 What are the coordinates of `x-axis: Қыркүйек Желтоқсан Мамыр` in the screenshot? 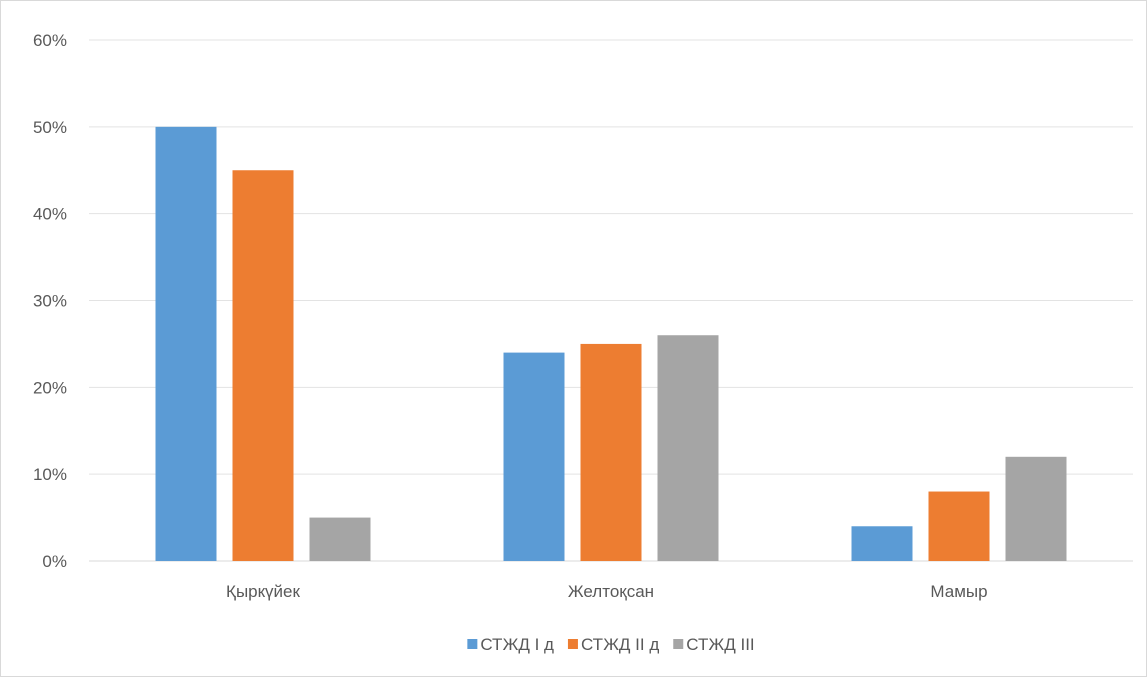 It's located at (607, 591).